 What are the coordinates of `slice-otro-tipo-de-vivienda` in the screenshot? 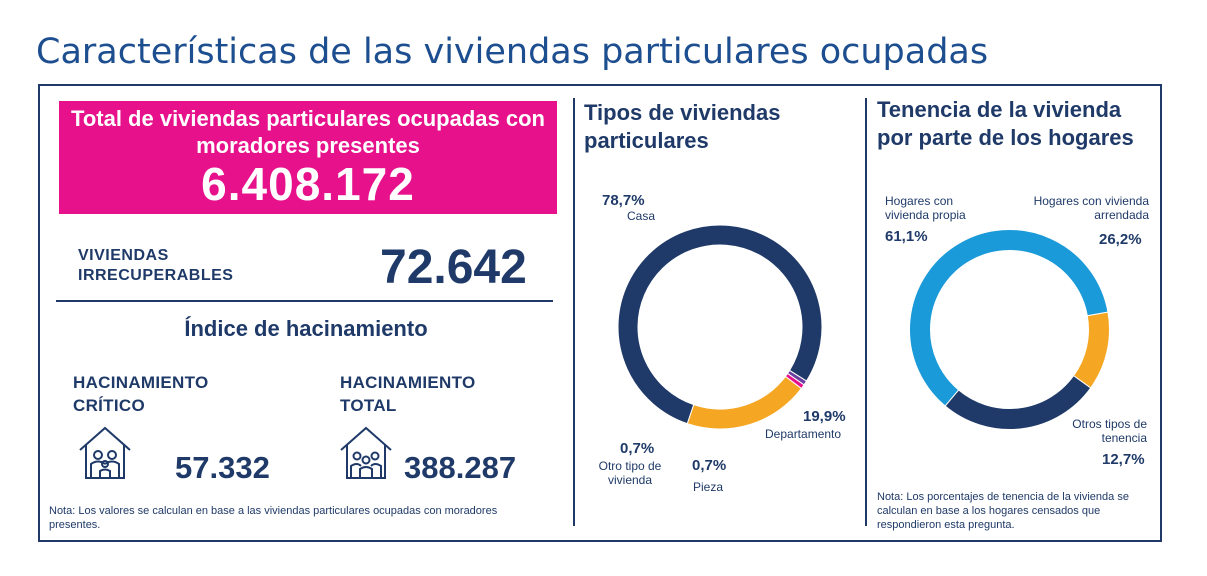 It's located at (797, 377).